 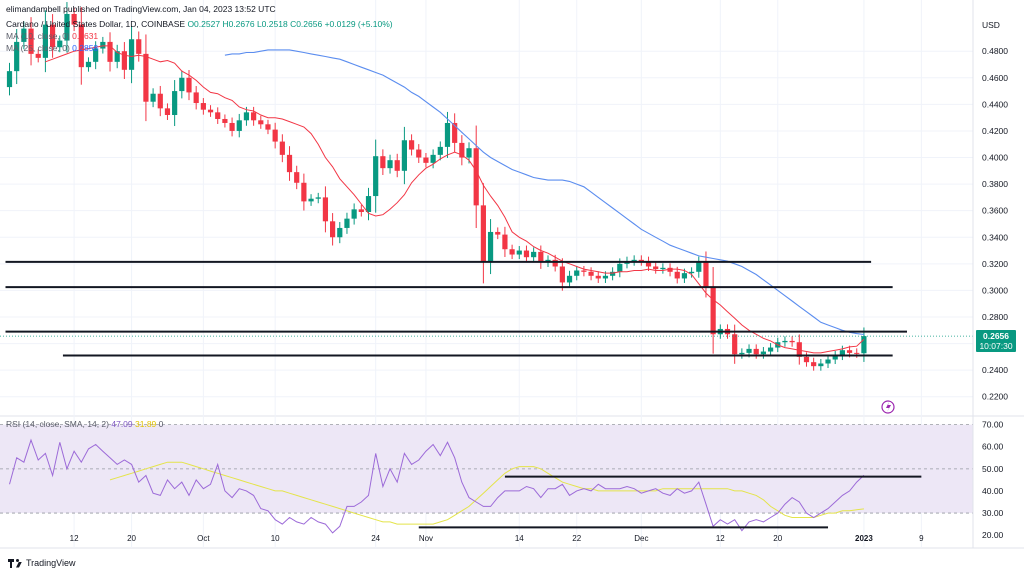 I want to click on time-tick-label: 24, so click(x=375, y=538).